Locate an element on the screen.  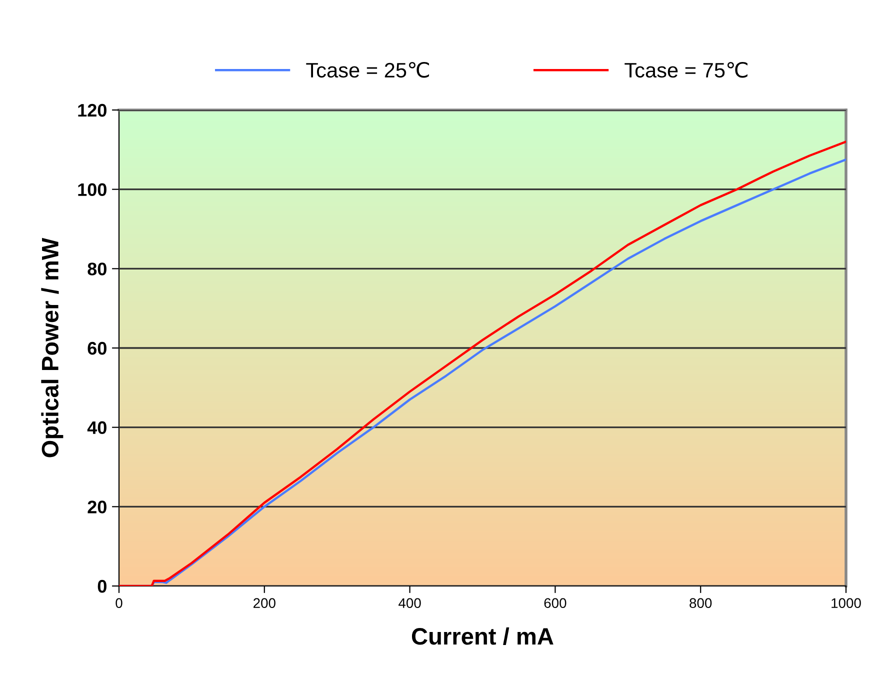
y-tick-label: 40 is located at coordinates (96, 427).